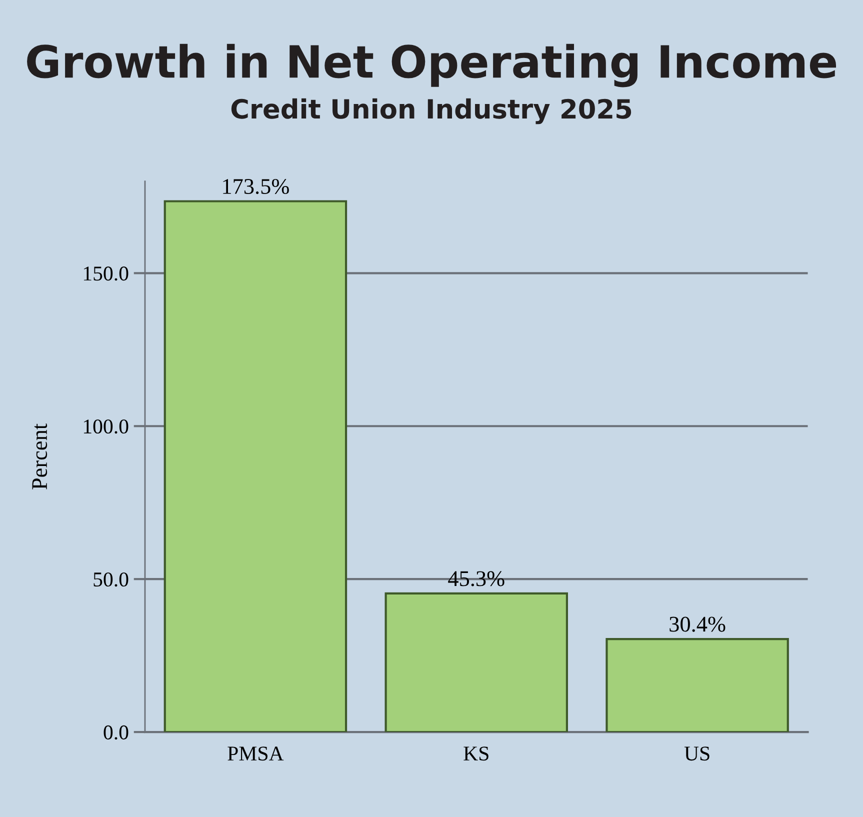 This screenshot has width=863, height=817. Describe the element at coordinates (476, 753) in the screenshot. I see `x-tick-label: KS` at that location.